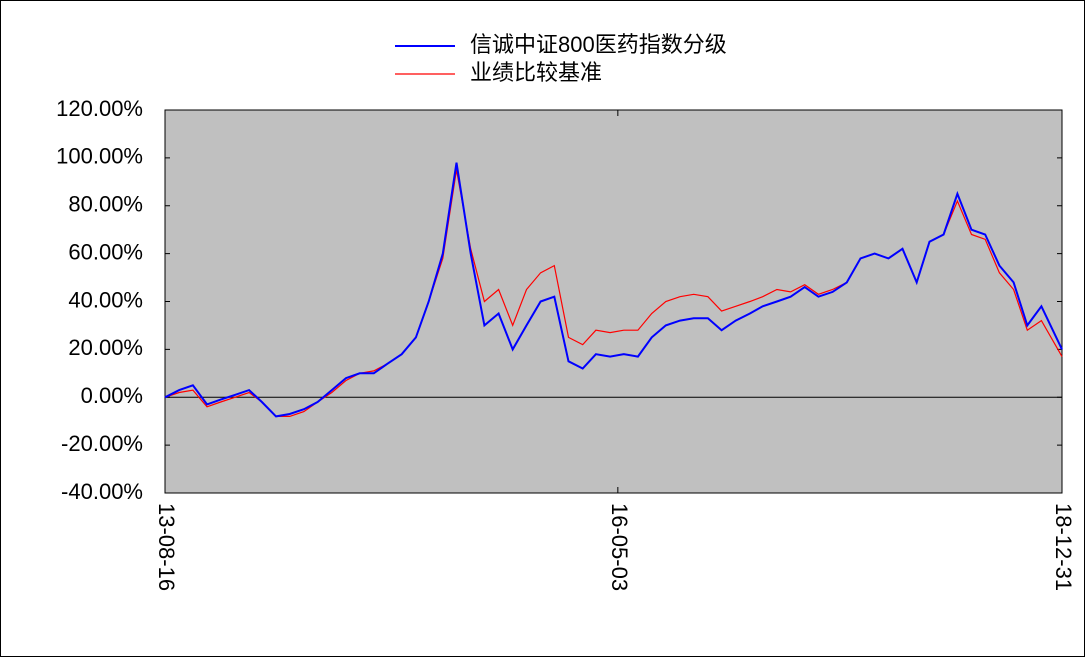 This screenshot has width=1085, height=657. I want to click on legend-label: 信诚中证800医药指数分级, so click(598, 44).